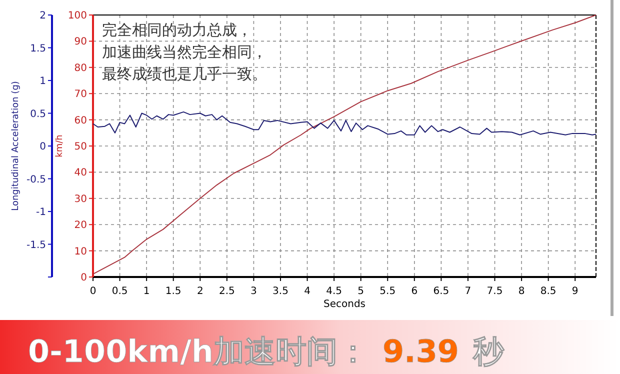 This screenshot has width=620, height=374. I want to click on y-axis-title: km/h, so click(60, 146).